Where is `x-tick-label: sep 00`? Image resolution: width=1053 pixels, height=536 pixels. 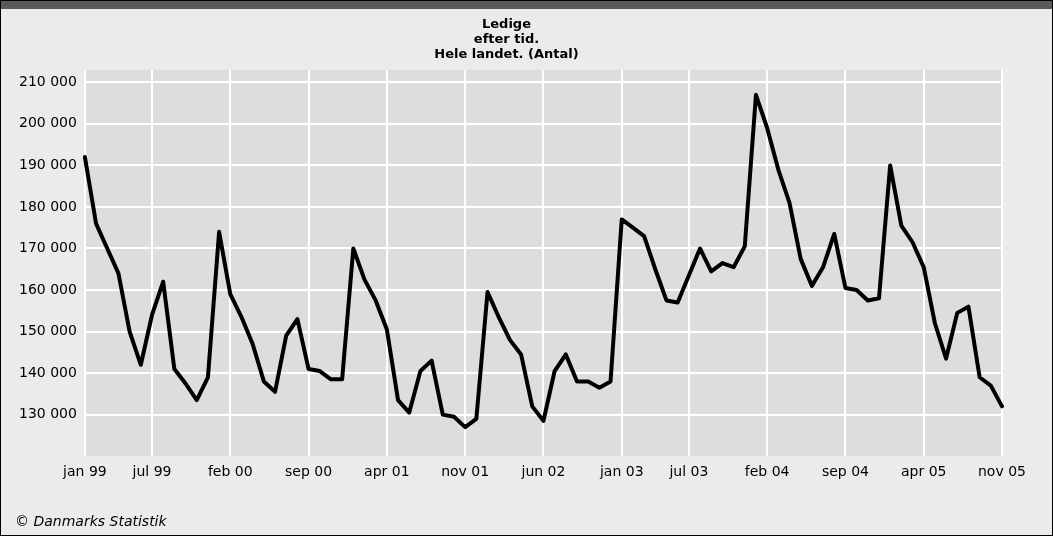
x-tick-label: sep 00 is located at coordinates (309, 471).